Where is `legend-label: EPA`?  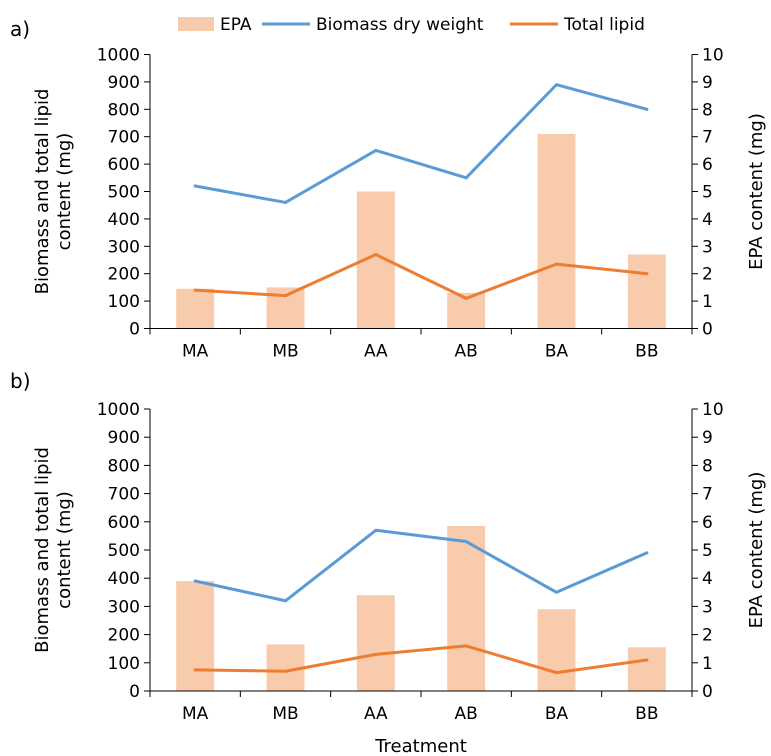 legend-label: EPA is located at coordinates (236, 25).